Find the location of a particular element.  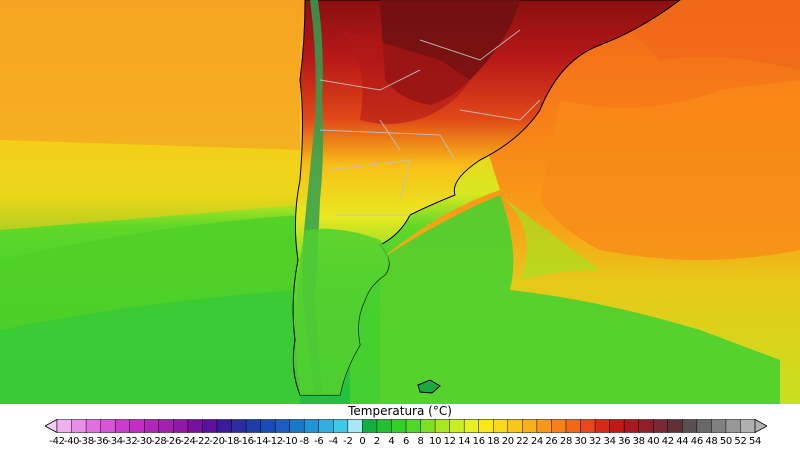

legend-tick-label: 14 is located at coordinates (464, 441).